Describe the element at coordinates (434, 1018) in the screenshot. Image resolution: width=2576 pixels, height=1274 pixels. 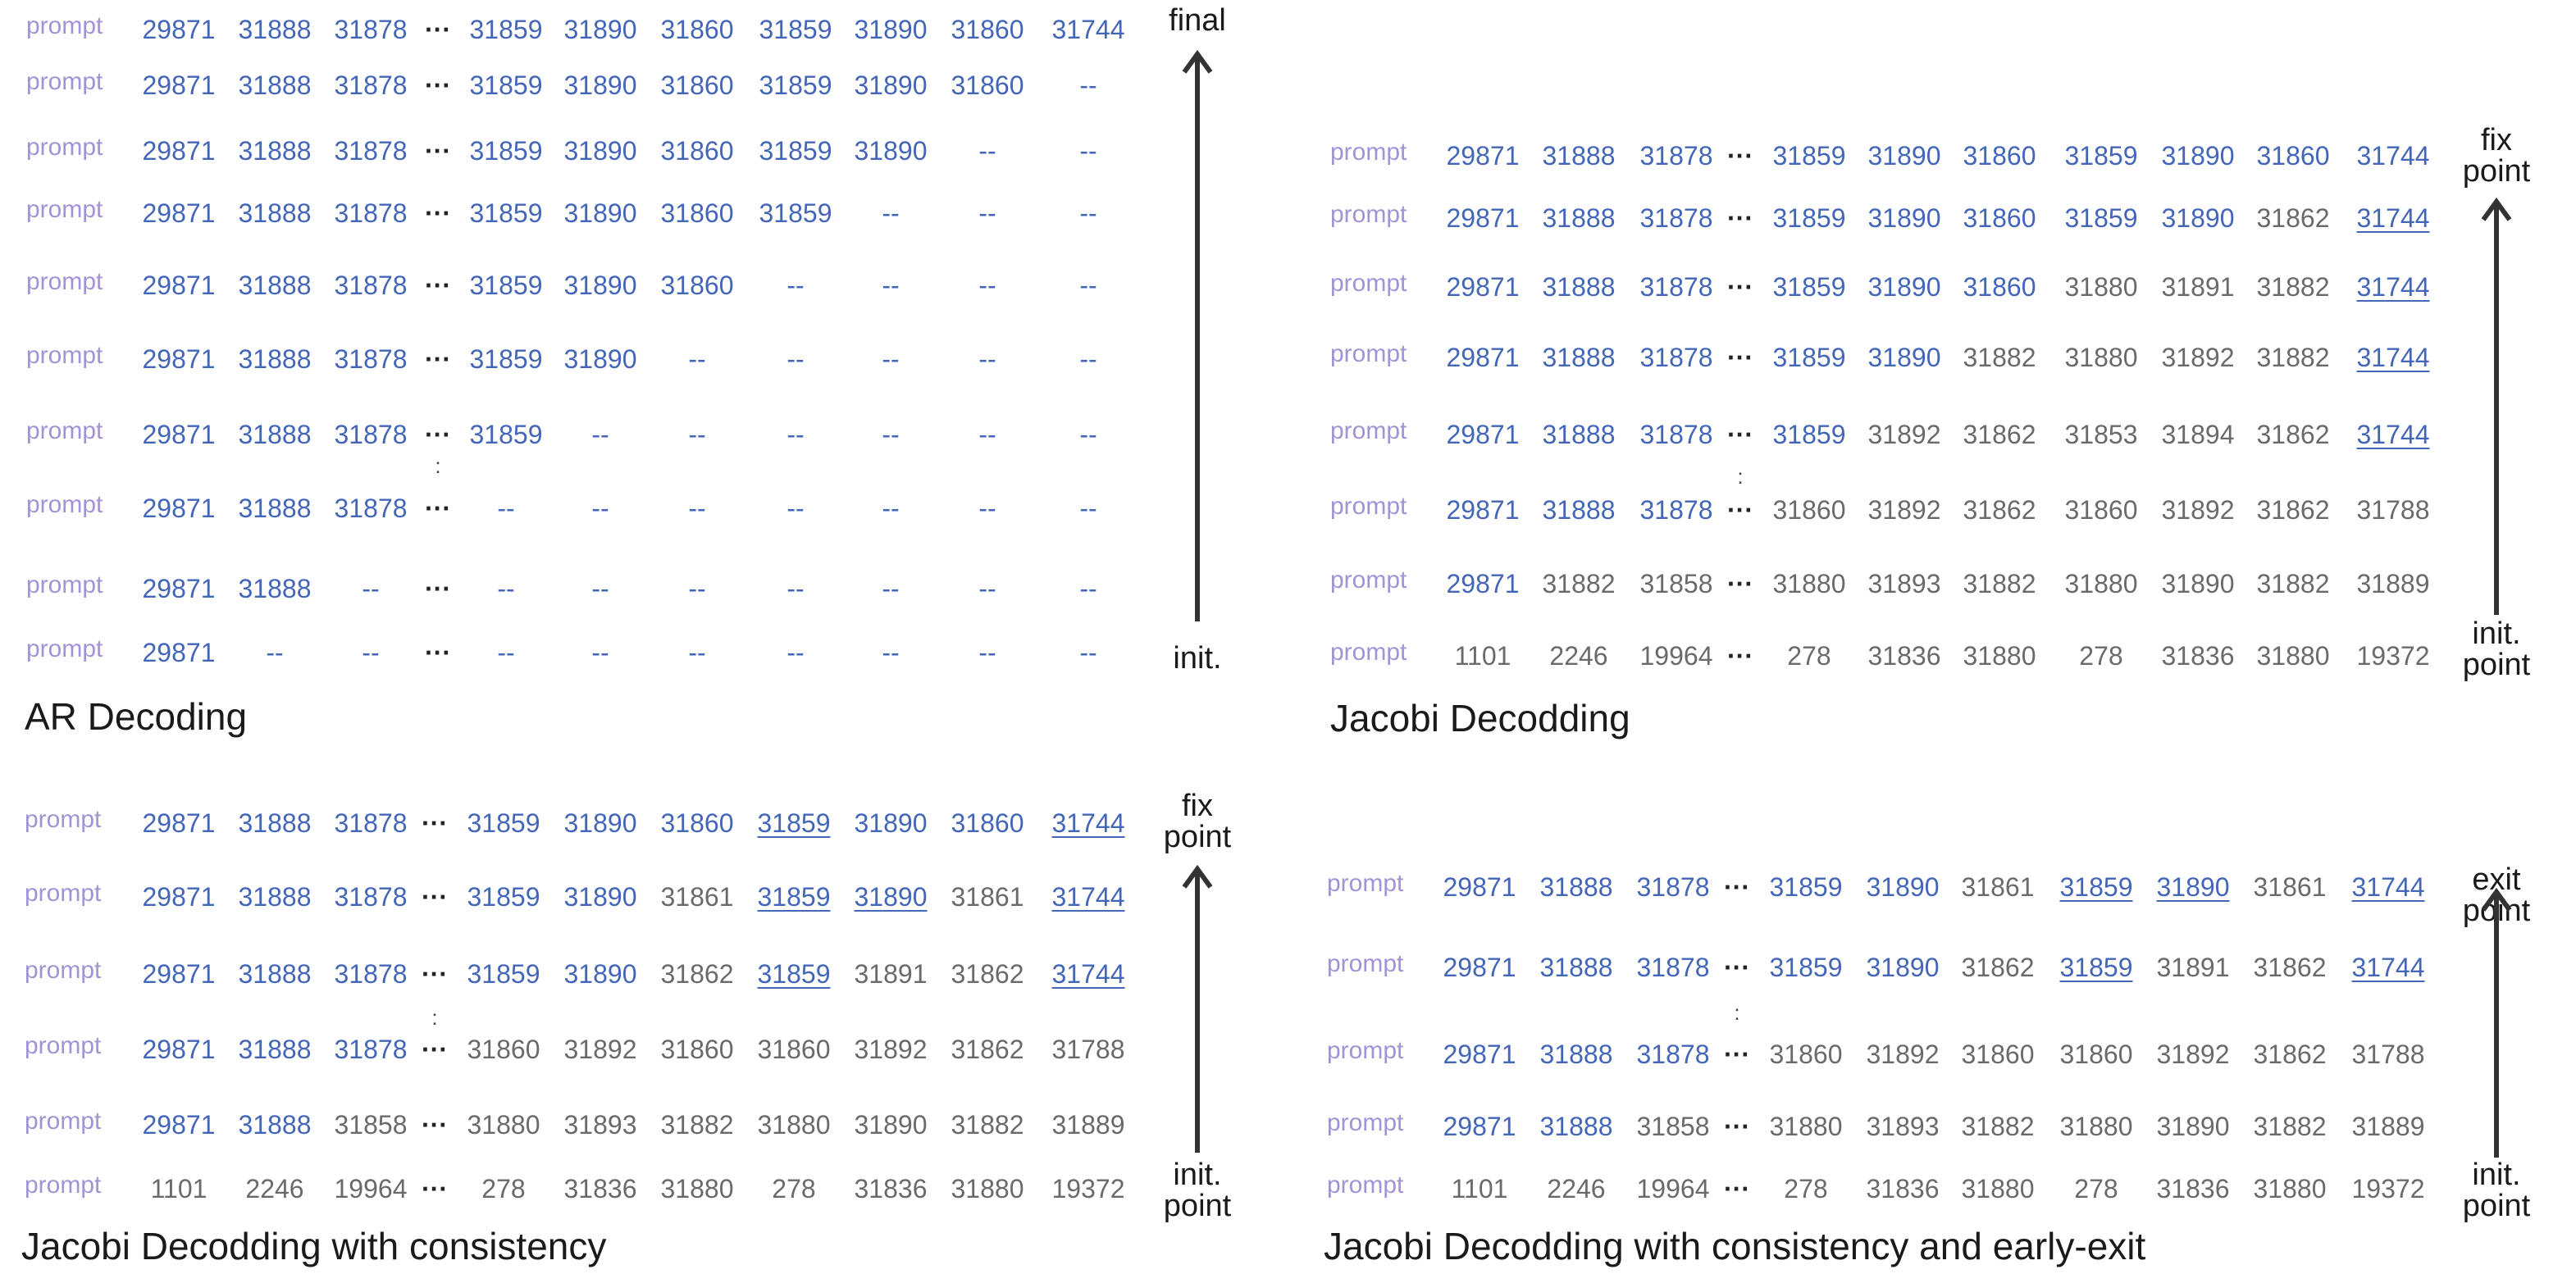
I see `vertical-ellipsis: :` at that location.